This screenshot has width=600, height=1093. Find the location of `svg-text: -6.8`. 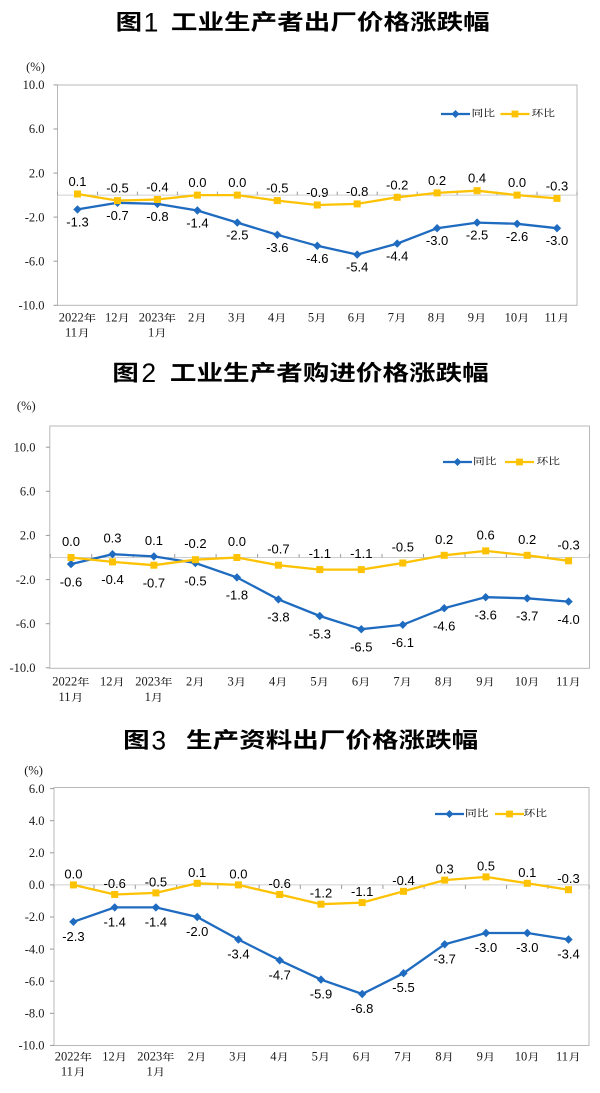

svg-text: -6.8 is located at coordinates (362, 1008).